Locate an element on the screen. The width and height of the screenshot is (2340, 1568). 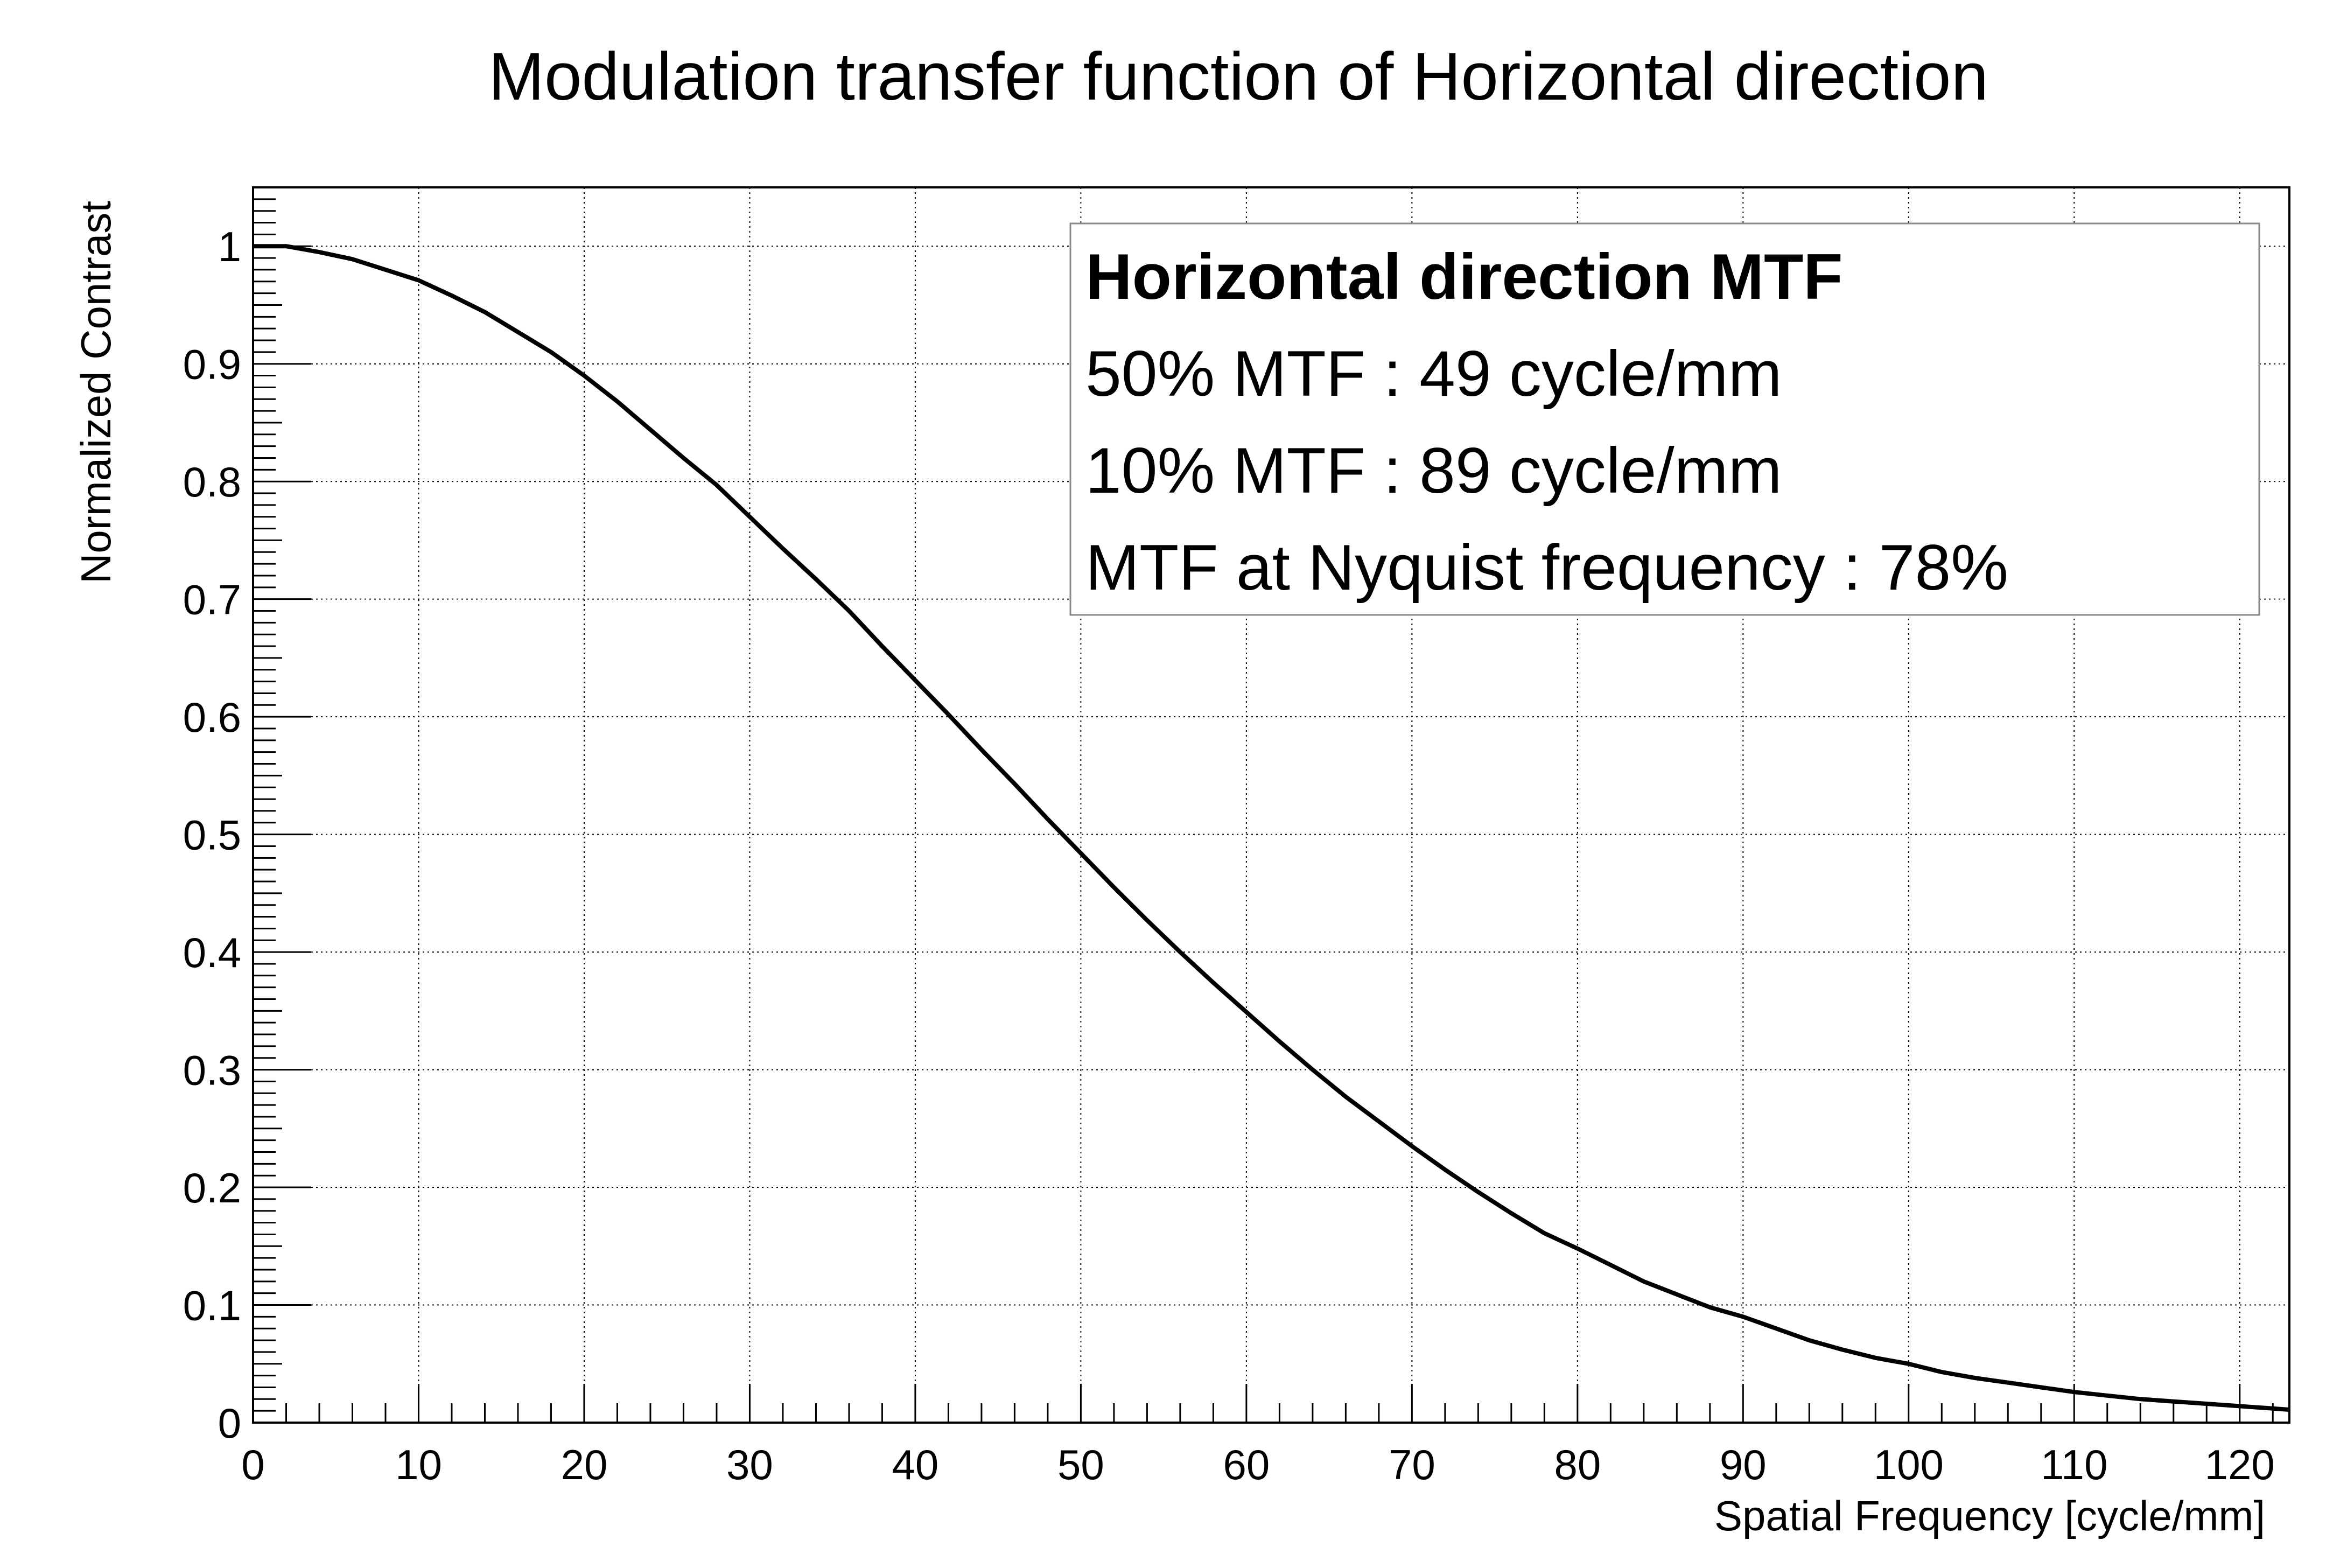
x-tick-label: 110 is located at coordinates (2074, 1464).